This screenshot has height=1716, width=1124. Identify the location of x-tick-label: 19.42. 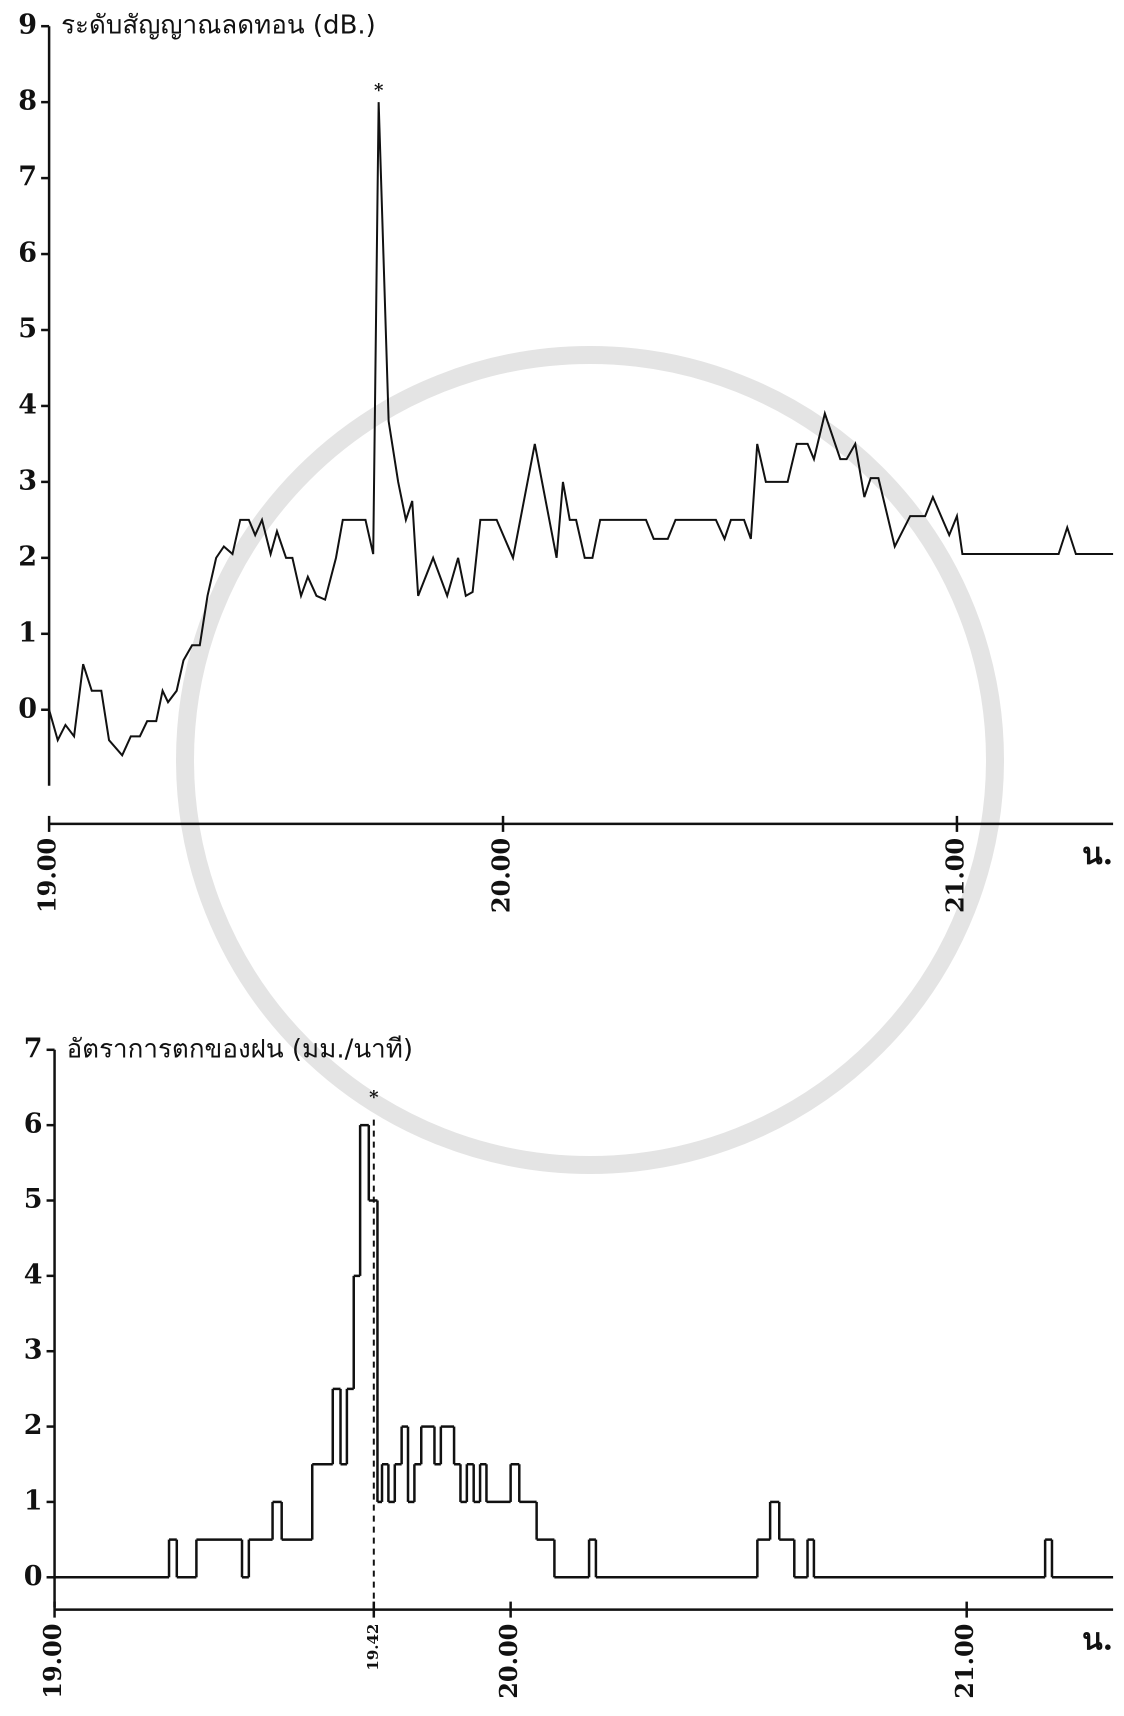
(373, 1647).